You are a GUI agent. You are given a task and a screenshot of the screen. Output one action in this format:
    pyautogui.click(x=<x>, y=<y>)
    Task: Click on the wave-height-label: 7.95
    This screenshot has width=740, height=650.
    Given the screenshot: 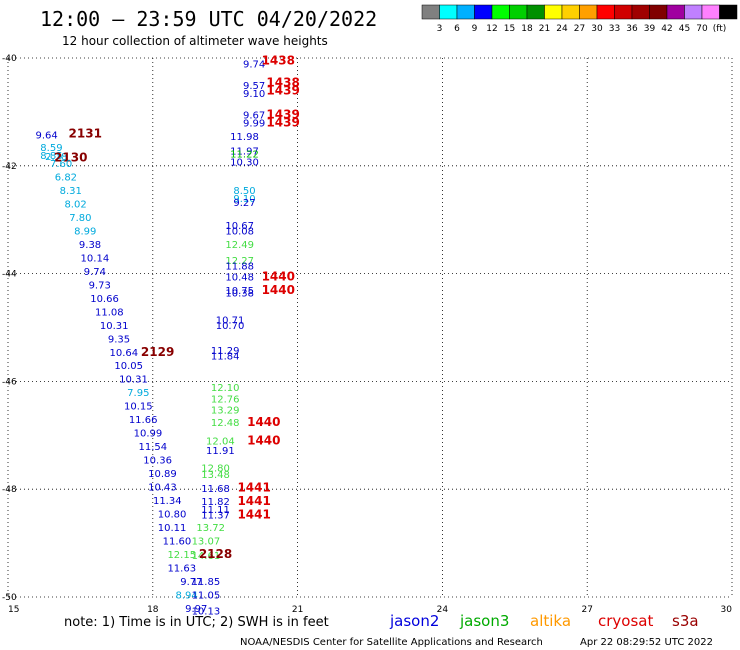 What is the action you would take?
    pyautogui.click(x=138, y=393)
    